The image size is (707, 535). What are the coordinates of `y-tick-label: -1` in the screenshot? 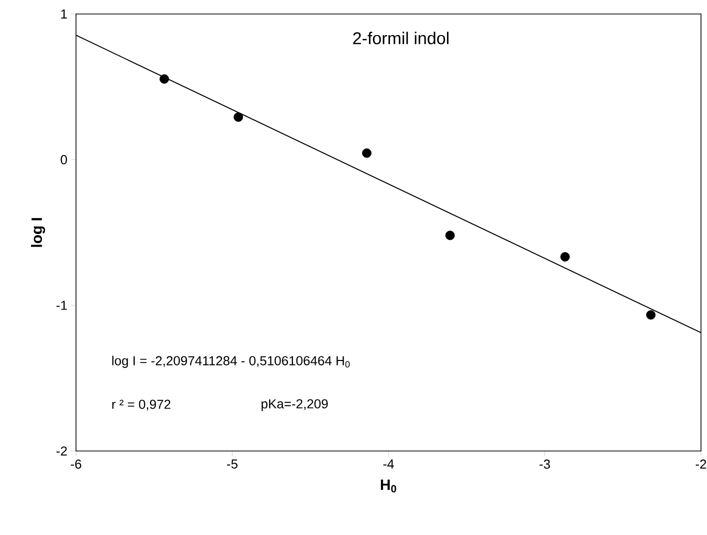 It's located at (61, 305).